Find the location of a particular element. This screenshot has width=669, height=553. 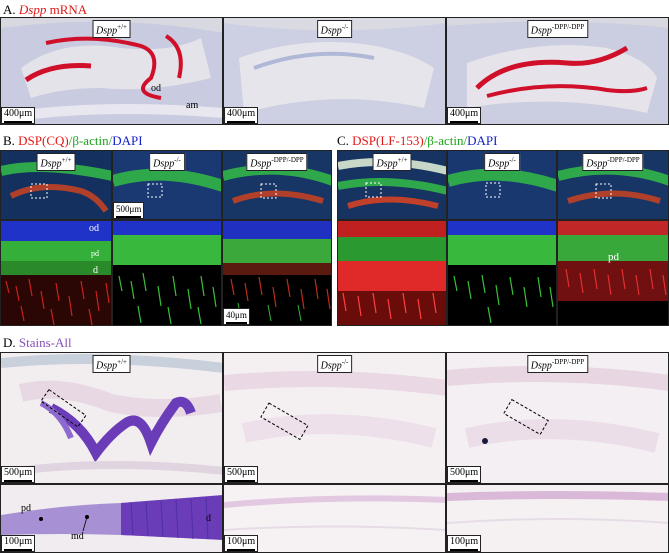

panel-a-image-dpp: Dspp-DPP/-DPP 400μm is located at coordinates (557, 71).